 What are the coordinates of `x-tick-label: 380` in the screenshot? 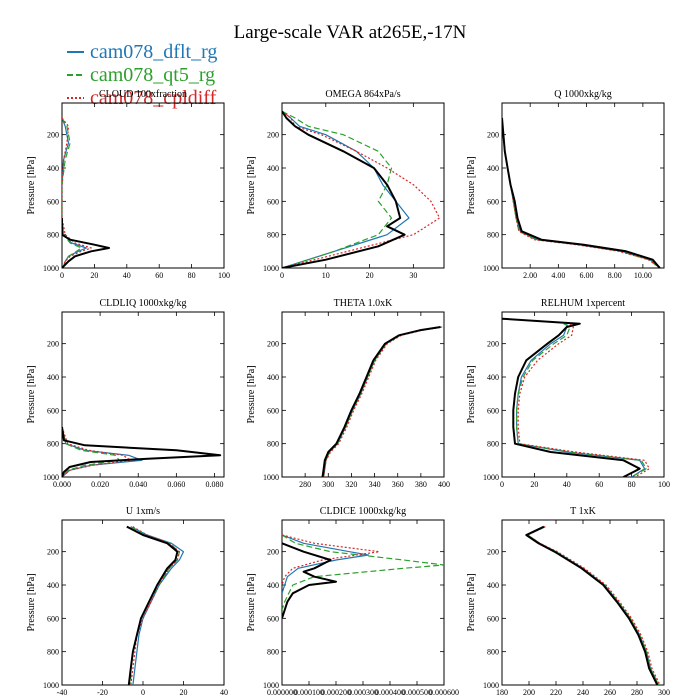 It's located at (421, 484).